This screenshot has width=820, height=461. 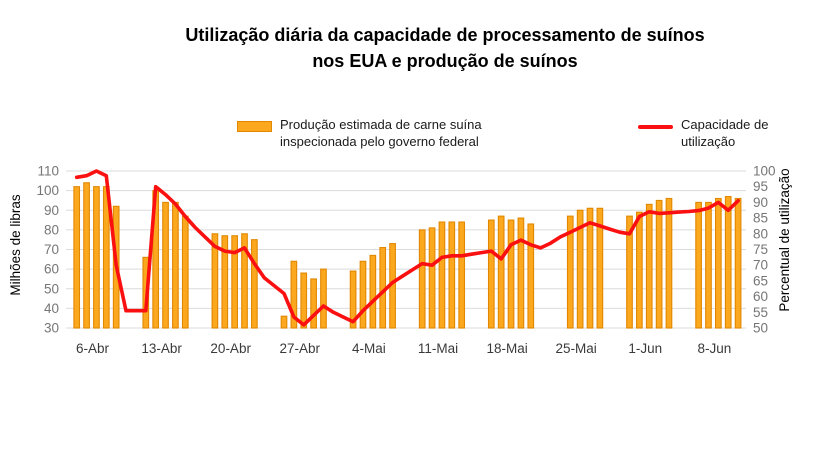 I want to click on utilization-line-swatch, so click(x=655, y=127).